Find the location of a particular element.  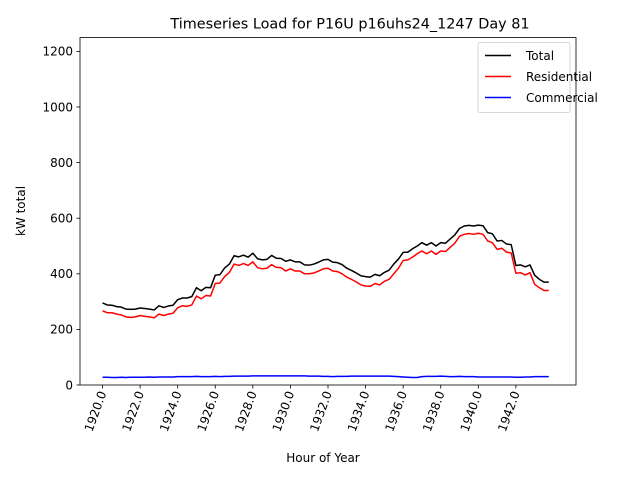

legend-label-commercial: Commercial is located at coordinates (562, 98).